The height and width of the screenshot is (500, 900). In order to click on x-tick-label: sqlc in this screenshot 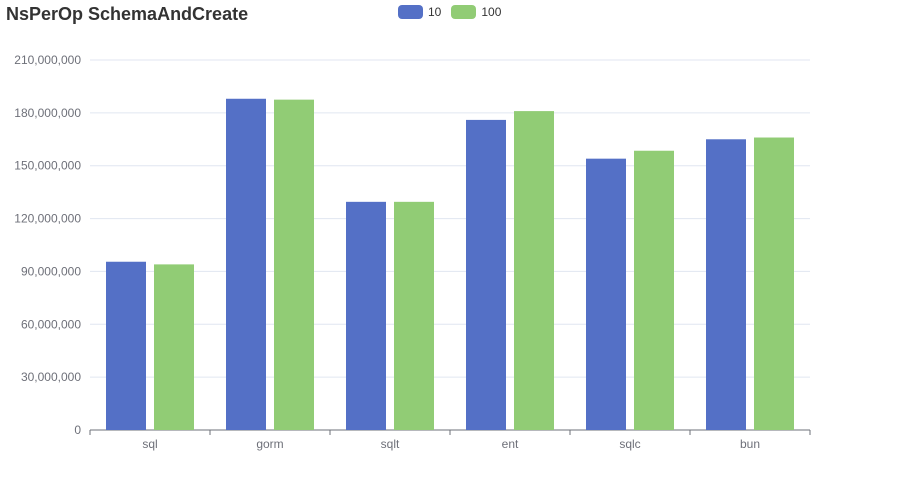, I will do `click(629, 444)`.